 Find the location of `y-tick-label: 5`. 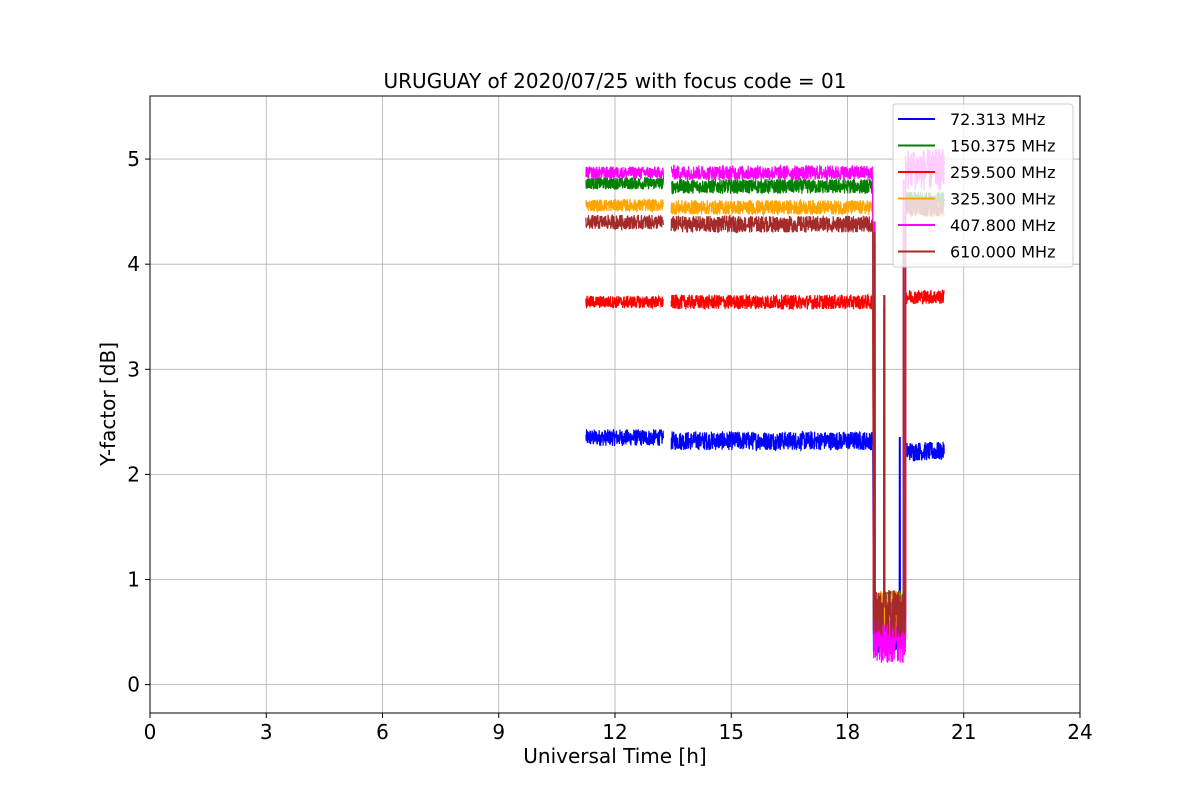

y-tick-label: 5 is located at coordinates (133, 159).